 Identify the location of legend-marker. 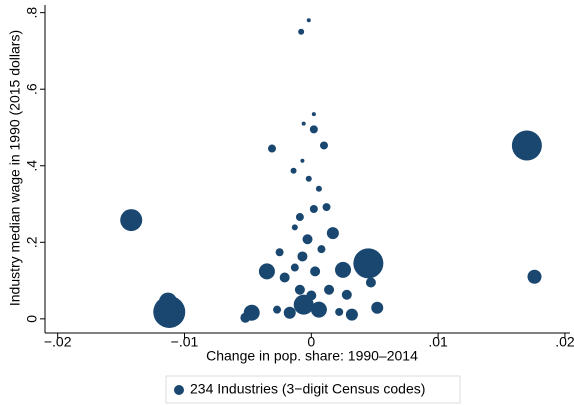
(179, 390).